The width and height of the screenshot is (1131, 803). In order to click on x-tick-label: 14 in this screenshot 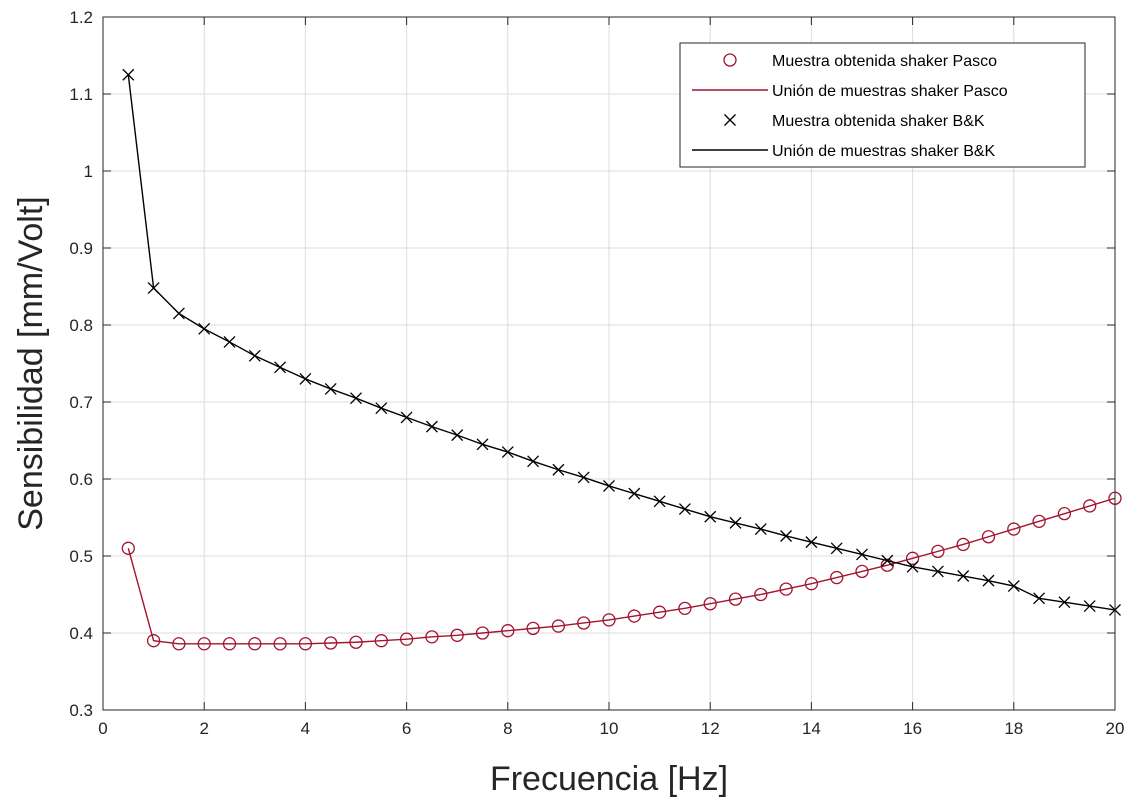, I will do `click(811, 728)`.